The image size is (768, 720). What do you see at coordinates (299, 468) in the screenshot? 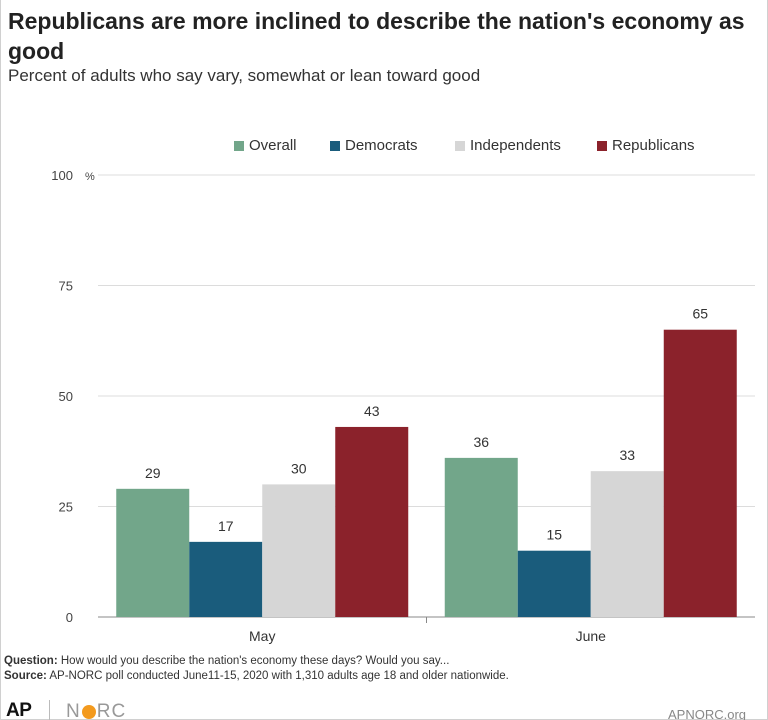
I see `data-label: 30` at bounding box center [299, 468].